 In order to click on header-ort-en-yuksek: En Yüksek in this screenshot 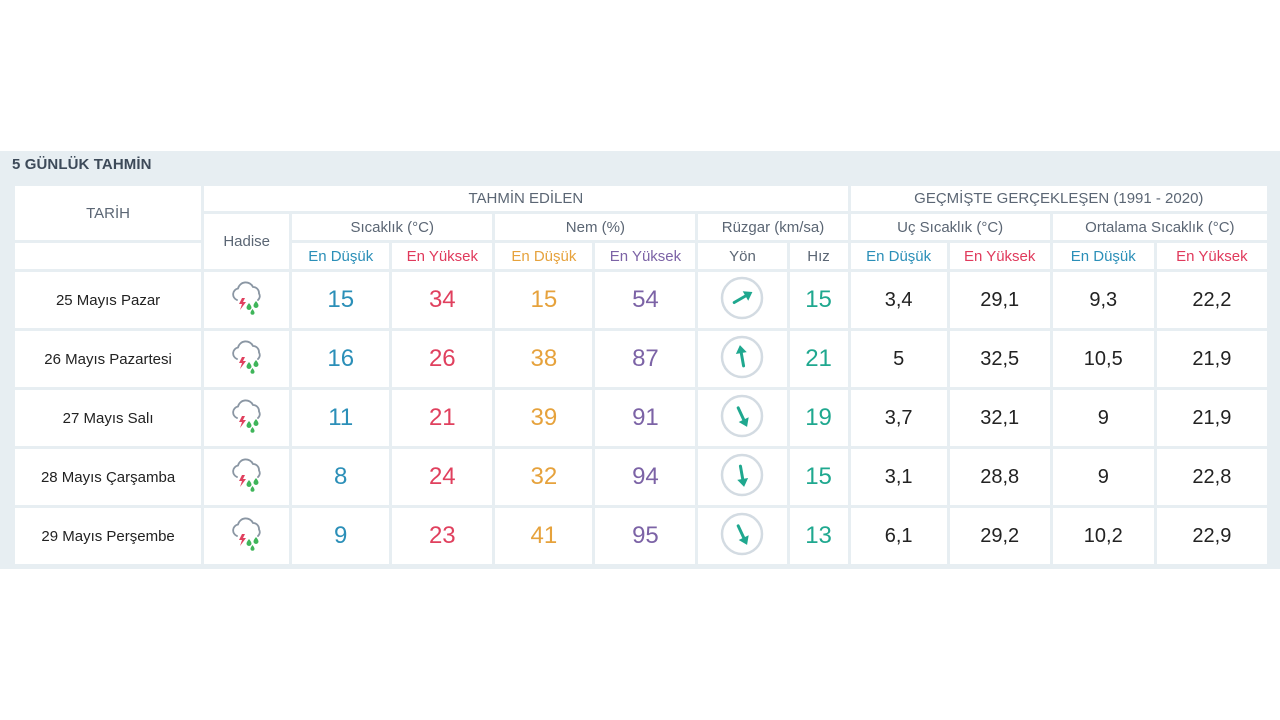, I will do `click(1211, 256)`.